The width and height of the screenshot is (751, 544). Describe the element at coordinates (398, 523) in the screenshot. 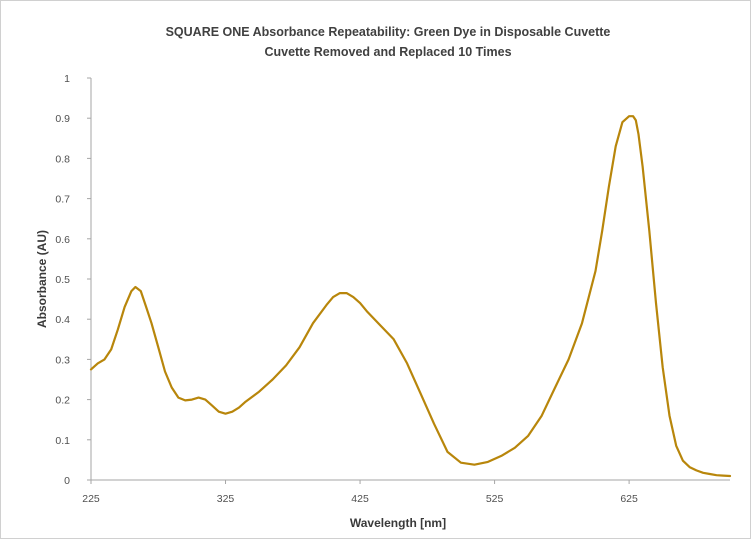

I see `x-axis-title: Wavelength [nm]` at that location.